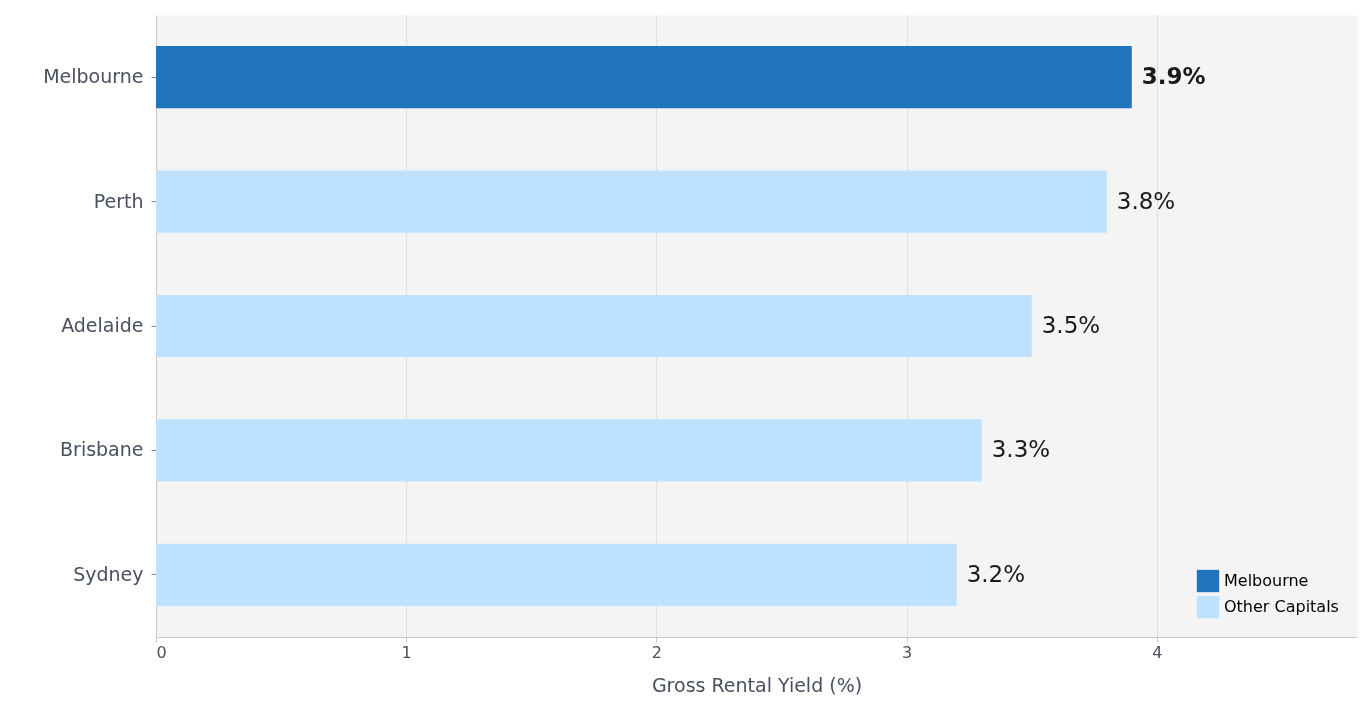 The image size is (1372, 727). Describe the element at coordinates (108, 573) in the screenshot. I see `y-tick-label: Sydney` at that location.